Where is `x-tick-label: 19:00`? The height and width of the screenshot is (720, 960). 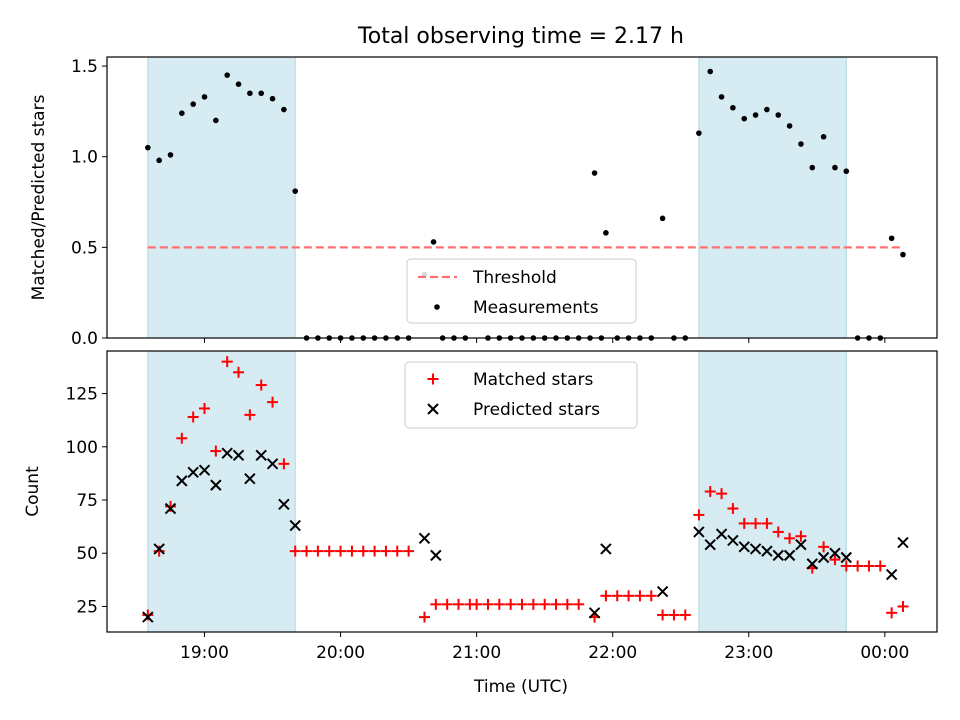
x-tick-label: 19:00 is located at coordinates (204, 653).